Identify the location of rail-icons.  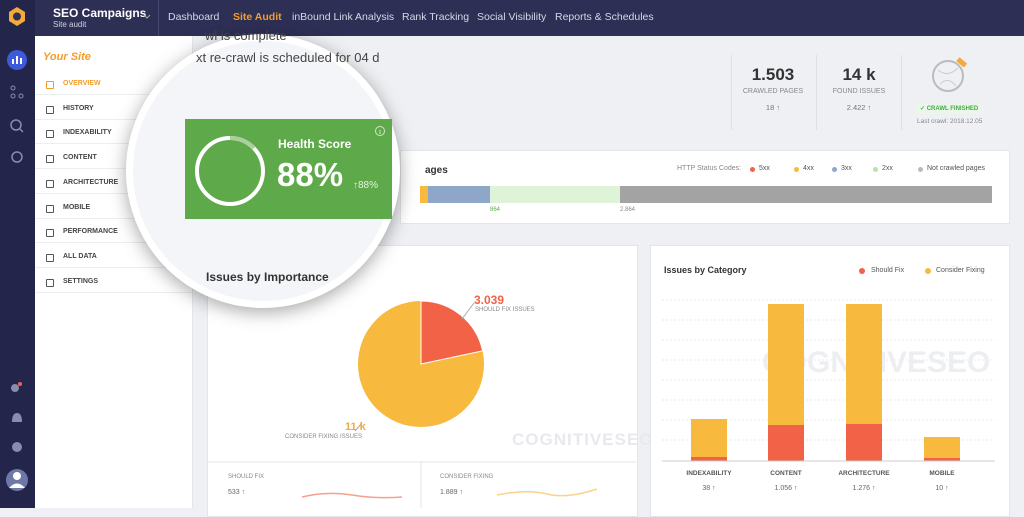
(17, 249).